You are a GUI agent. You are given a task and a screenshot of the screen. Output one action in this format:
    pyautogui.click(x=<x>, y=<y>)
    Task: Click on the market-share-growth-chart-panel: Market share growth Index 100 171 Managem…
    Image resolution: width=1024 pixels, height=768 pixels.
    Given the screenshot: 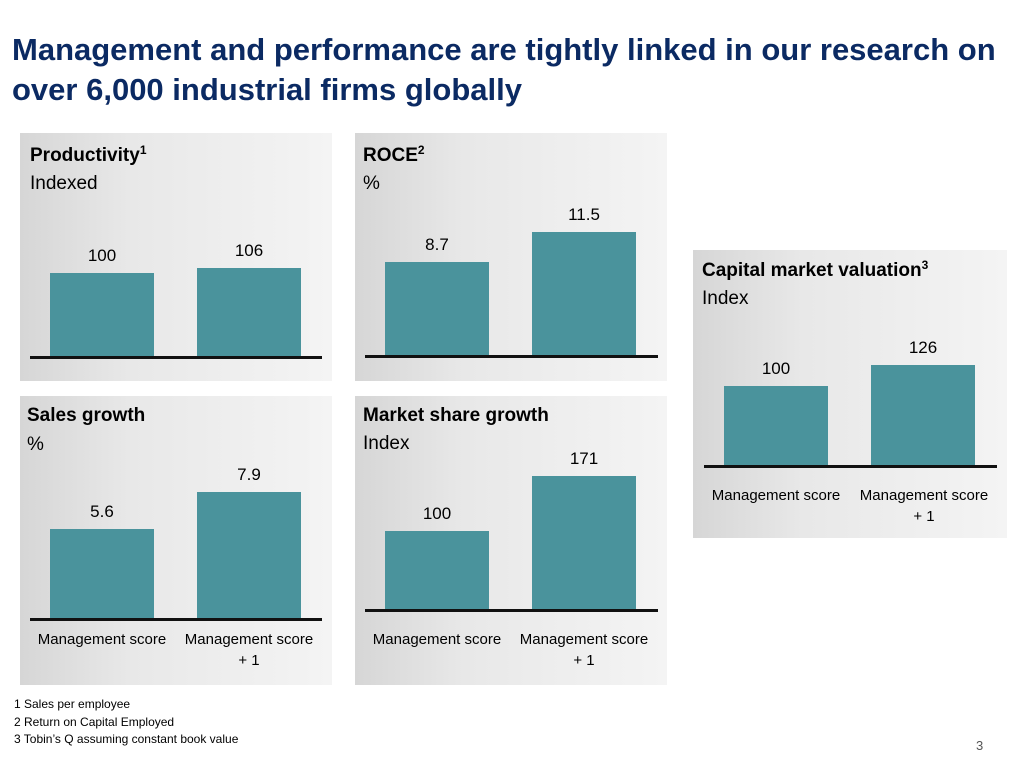 What is the action you would take?
    pyautogui.click(x=511, y=540)
    